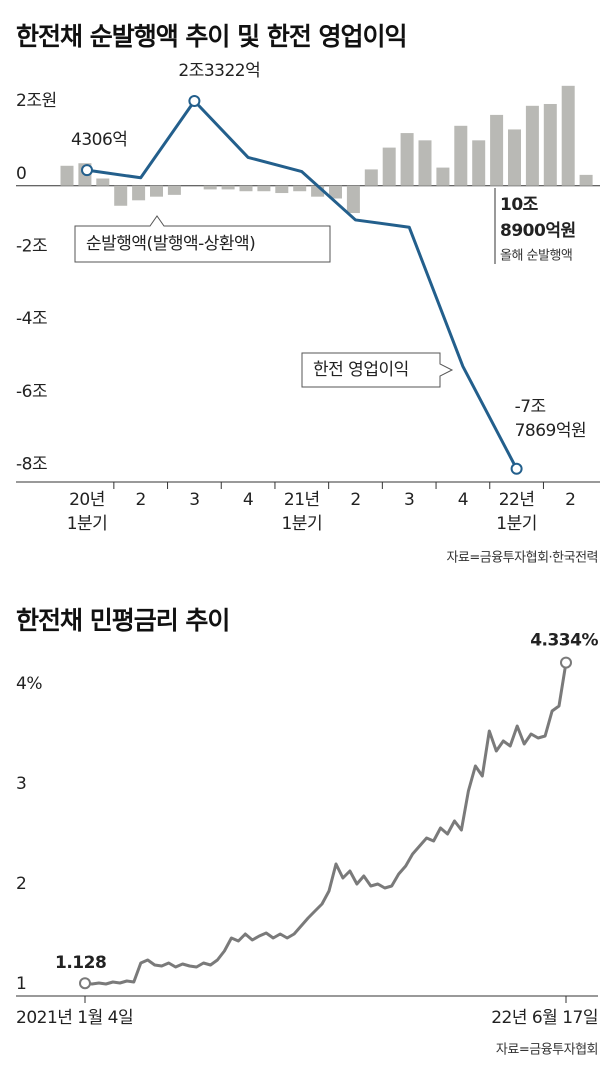  What do you see at coordinates (99, 140) in the screenshot?
I see `data-label: 4306억` at bounding box center [99, 140].